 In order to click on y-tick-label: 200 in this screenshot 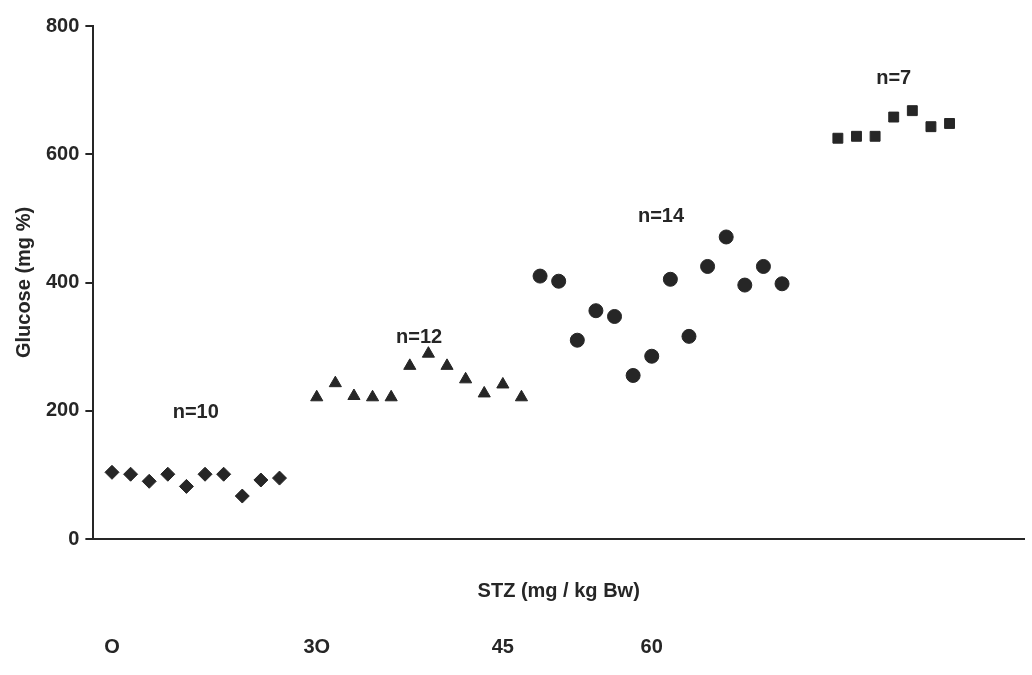, I will do `click(62, 409)`.